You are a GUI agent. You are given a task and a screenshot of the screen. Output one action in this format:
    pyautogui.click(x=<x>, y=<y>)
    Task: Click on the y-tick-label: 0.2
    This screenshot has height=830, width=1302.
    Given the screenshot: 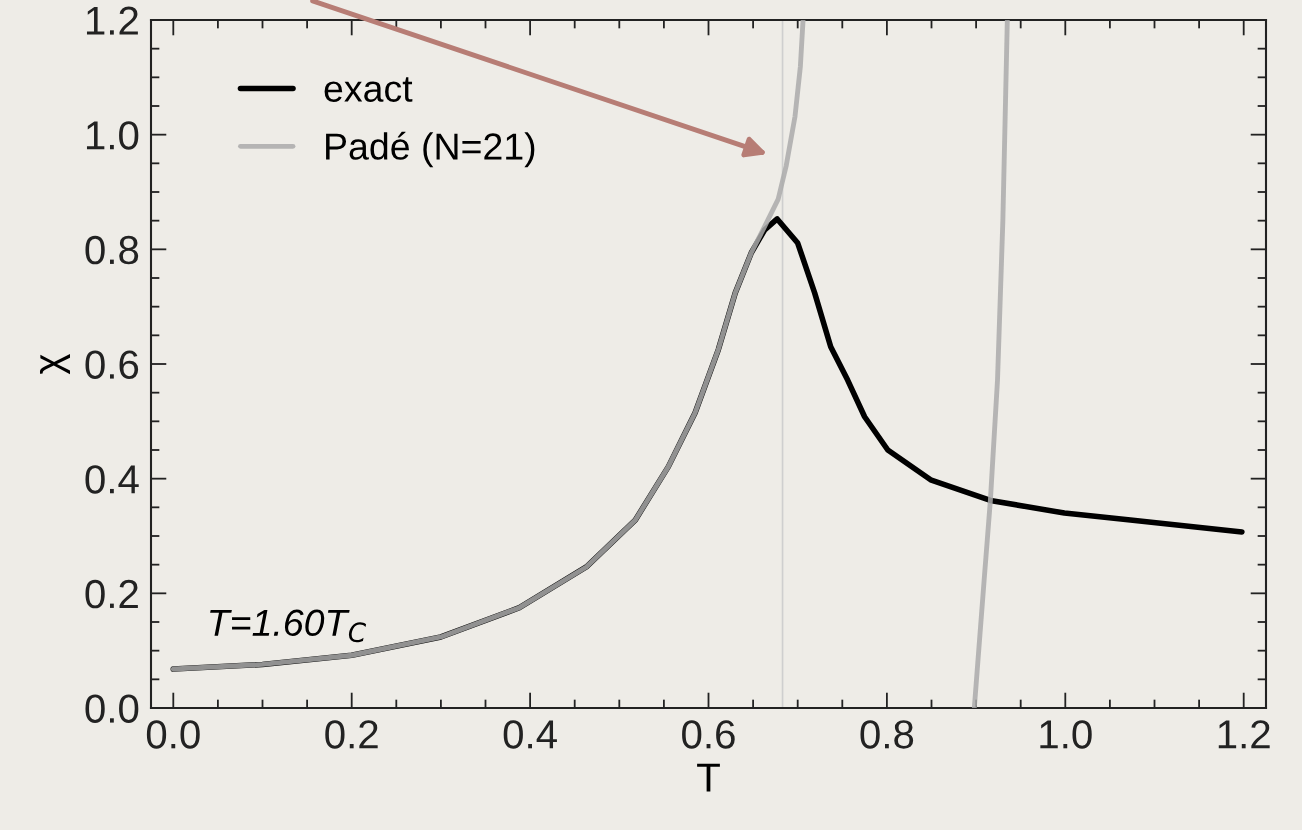 What is the action you would take?
    pyautogui.click(x=111, y=594)
    